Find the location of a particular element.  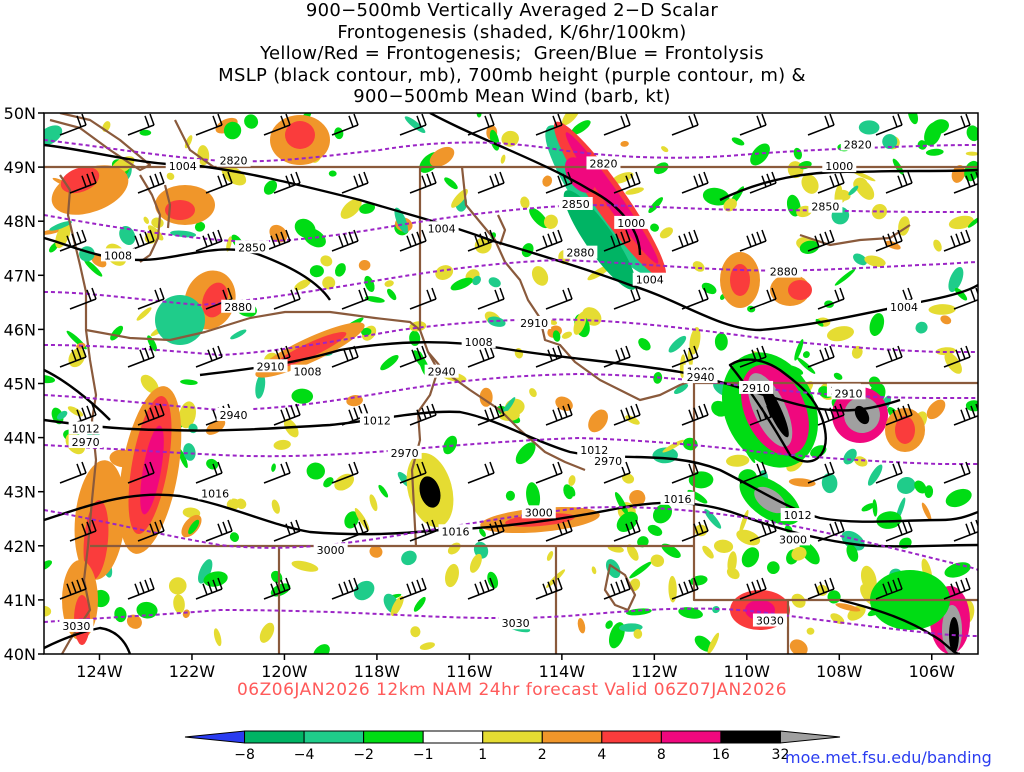

title-line-2: Frontogenesis (shaded, K/6hr/100km) is located at coordinates (512, 32).